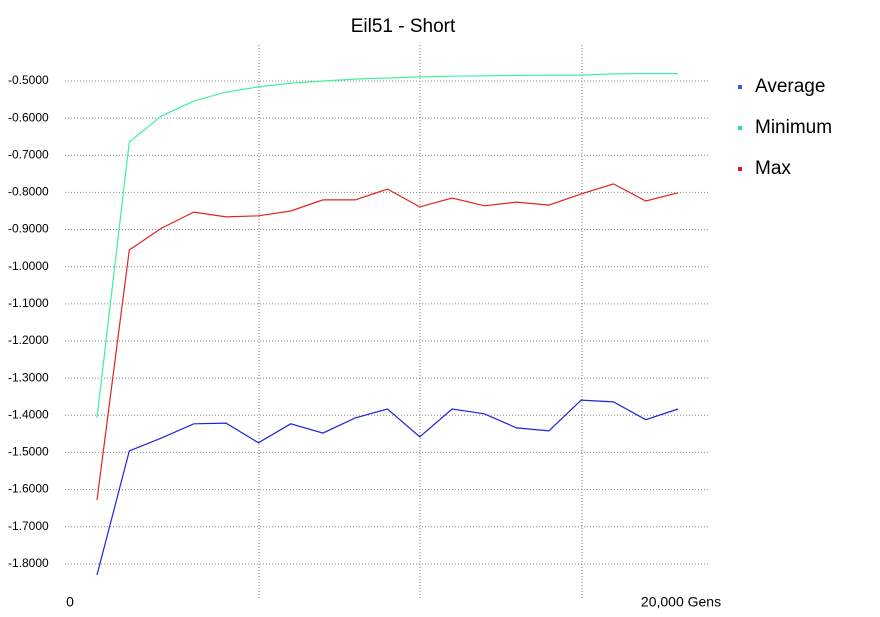 The height and width of the screenshot is (617, 880). What do you see at coordinates (28, 414) in the screenshot?
I see `y-tick-label: -1.4000` at bounding box center [28, 414].